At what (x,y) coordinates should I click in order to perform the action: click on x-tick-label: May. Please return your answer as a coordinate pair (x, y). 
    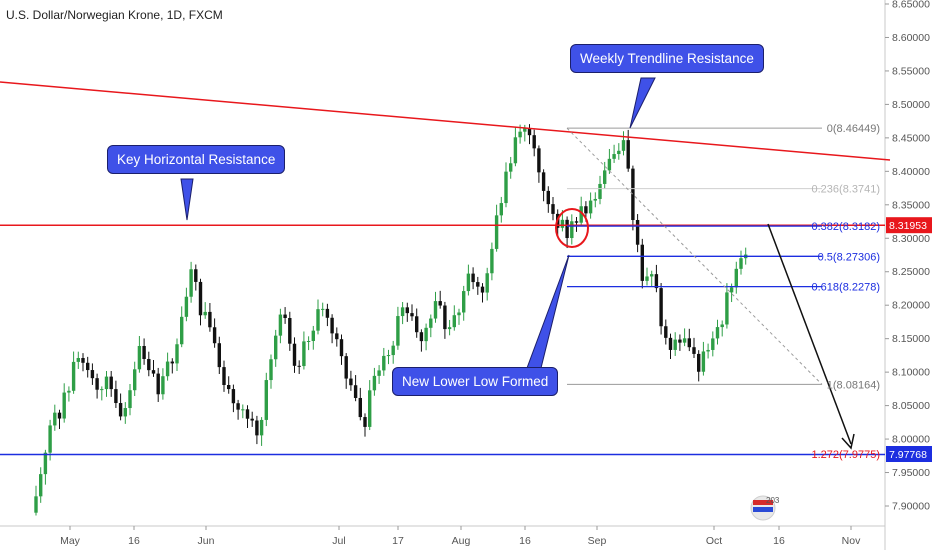
    Looking at the image, I should click on (70, 541).